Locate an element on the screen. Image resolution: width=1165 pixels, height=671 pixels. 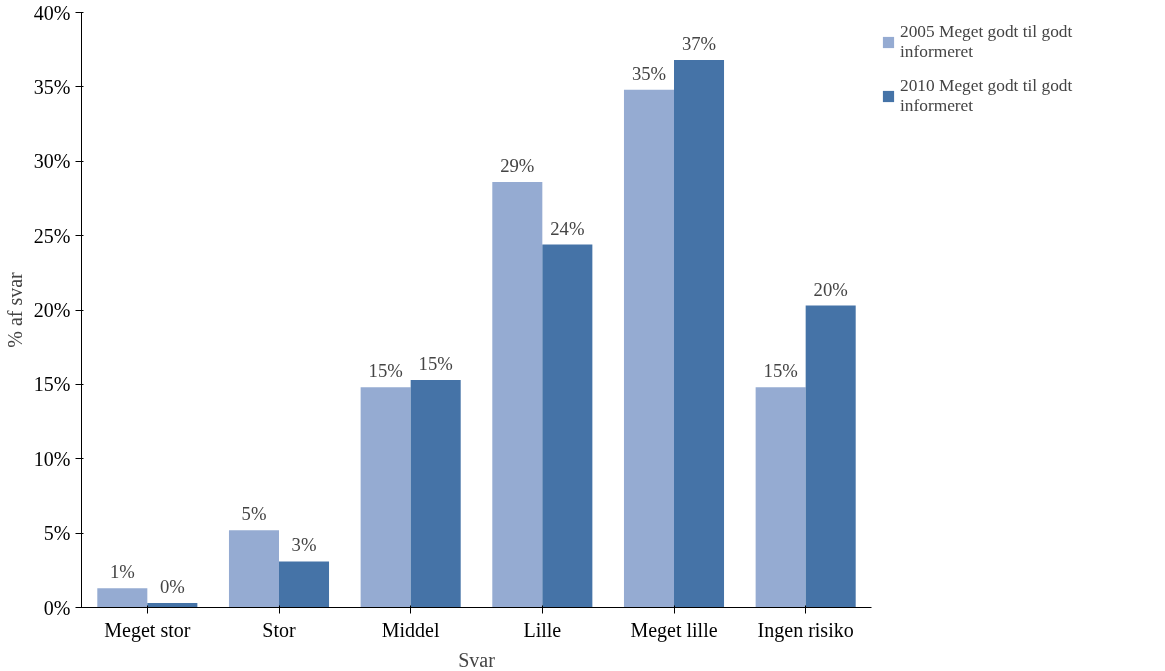
y-tick-label: 20% is located at coordinates (52, 310).